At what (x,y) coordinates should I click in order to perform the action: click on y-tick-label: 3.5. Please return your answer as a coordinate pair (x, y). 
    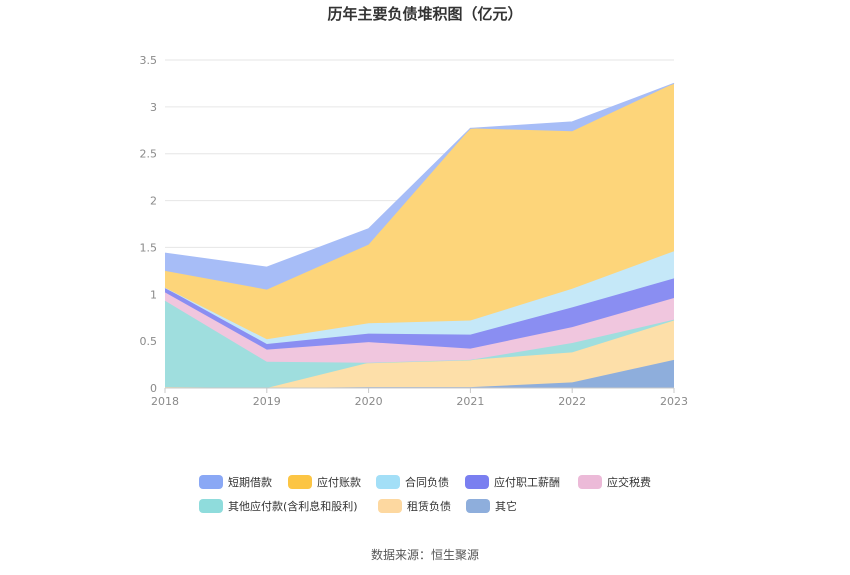
    Looking at the image, I should click on (149, 60).